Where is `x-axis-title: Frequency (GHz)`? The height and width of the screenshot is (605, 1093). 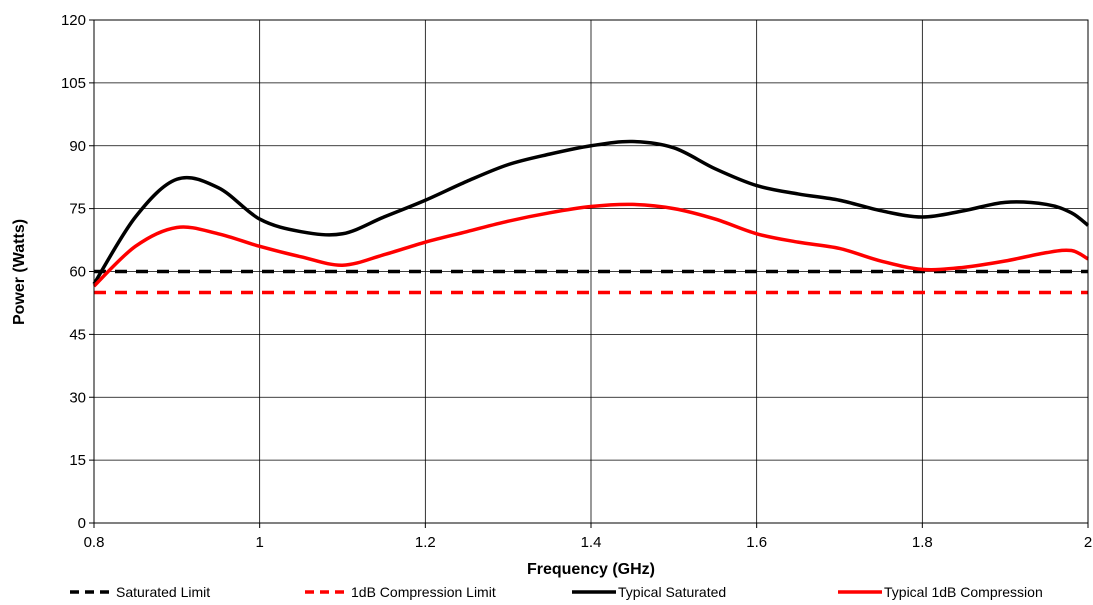 x-axis-title: Frequency (GHz) is located at coordinates (591, 569).